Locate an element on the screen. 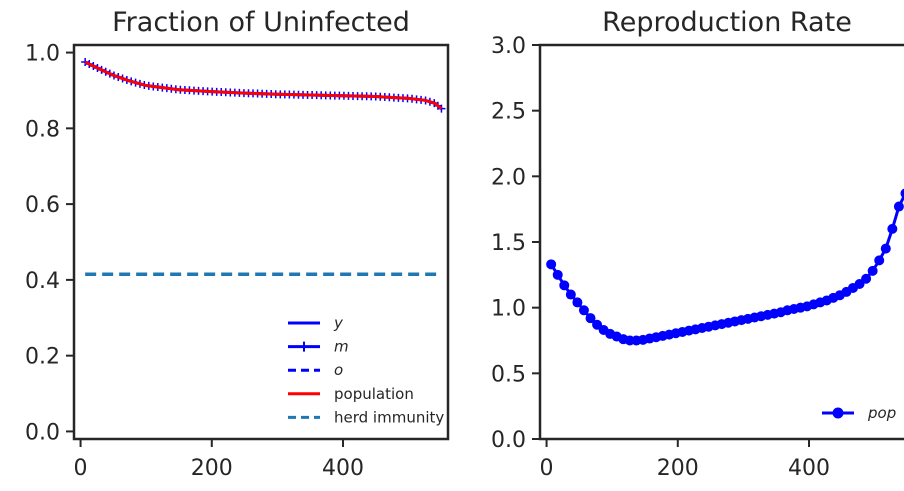 The width and height of the screenshot is (904, 491). y-axis: 0.0 0.2 0.4 0.6 0.8 1.0 is located at coordinates (49, 243).